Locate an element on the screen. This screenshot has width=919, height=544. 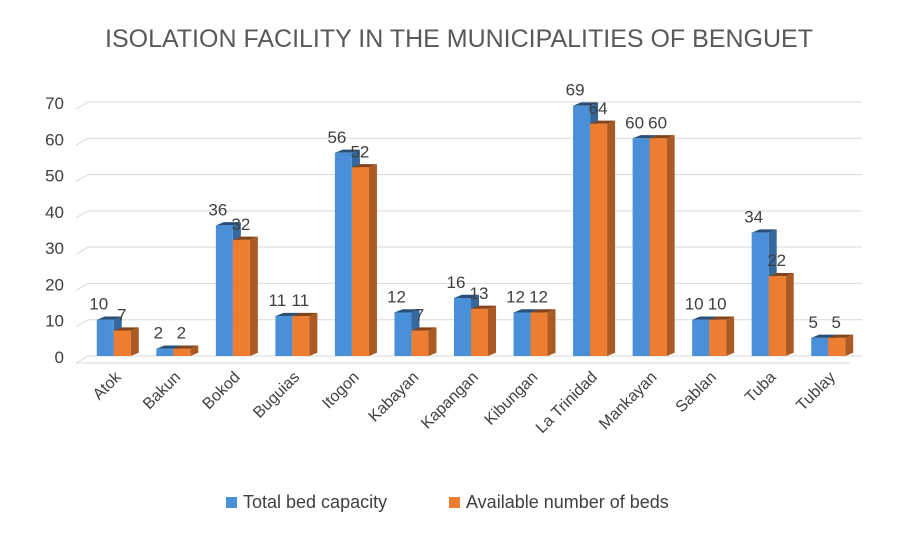
data-label: 22 is located at coordinates (776, 260).